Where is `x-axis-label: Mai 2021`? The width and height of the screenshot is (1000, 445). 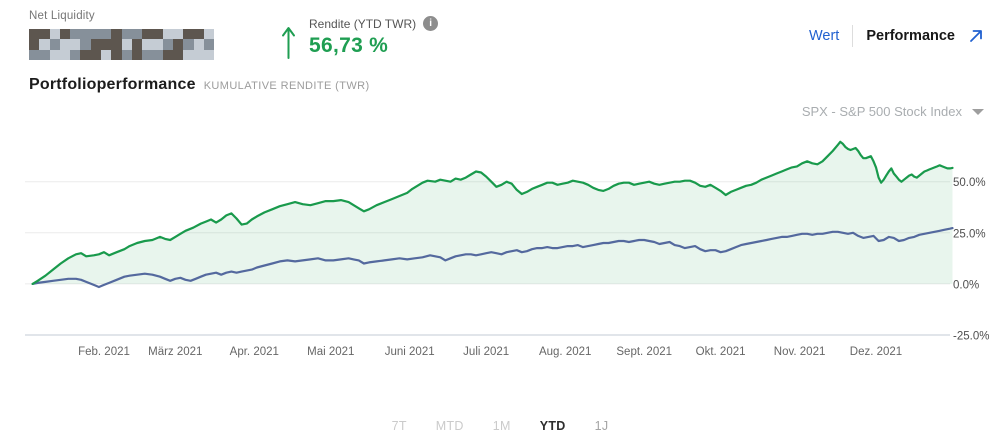 x-axis-label: Mai 2021 is located at coordinates (330, 352).